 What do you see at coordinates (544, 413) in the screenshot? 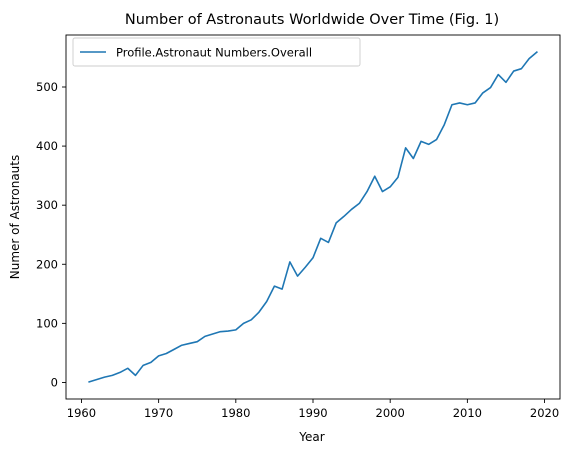
I see `x-tick-label: 2020` at bounding box center [544, 413].